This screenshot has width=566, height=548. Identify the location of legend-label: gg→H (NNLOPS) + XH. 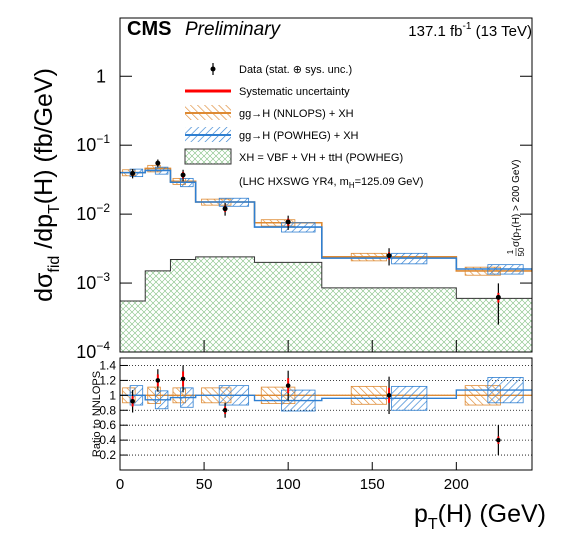
(296, 114).